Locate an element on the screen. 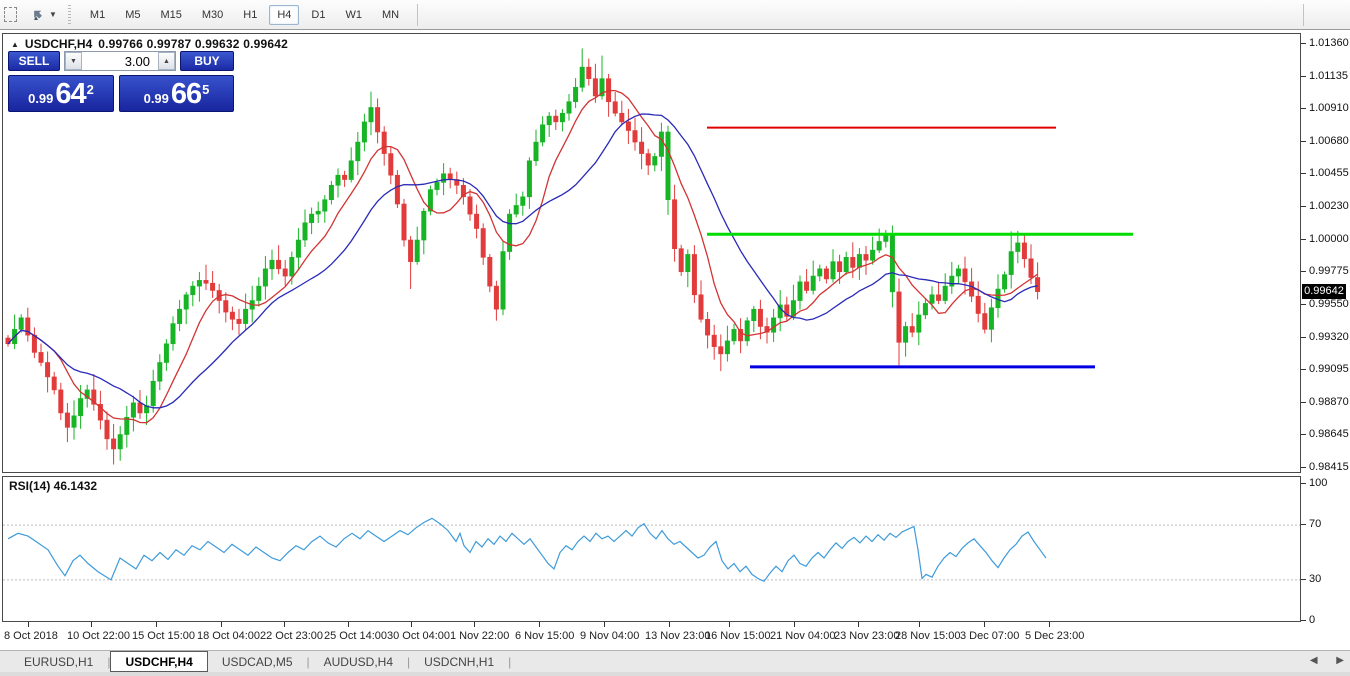  date-axis-label: 22 Oct 23:00 is located at coordinates (291, 636).